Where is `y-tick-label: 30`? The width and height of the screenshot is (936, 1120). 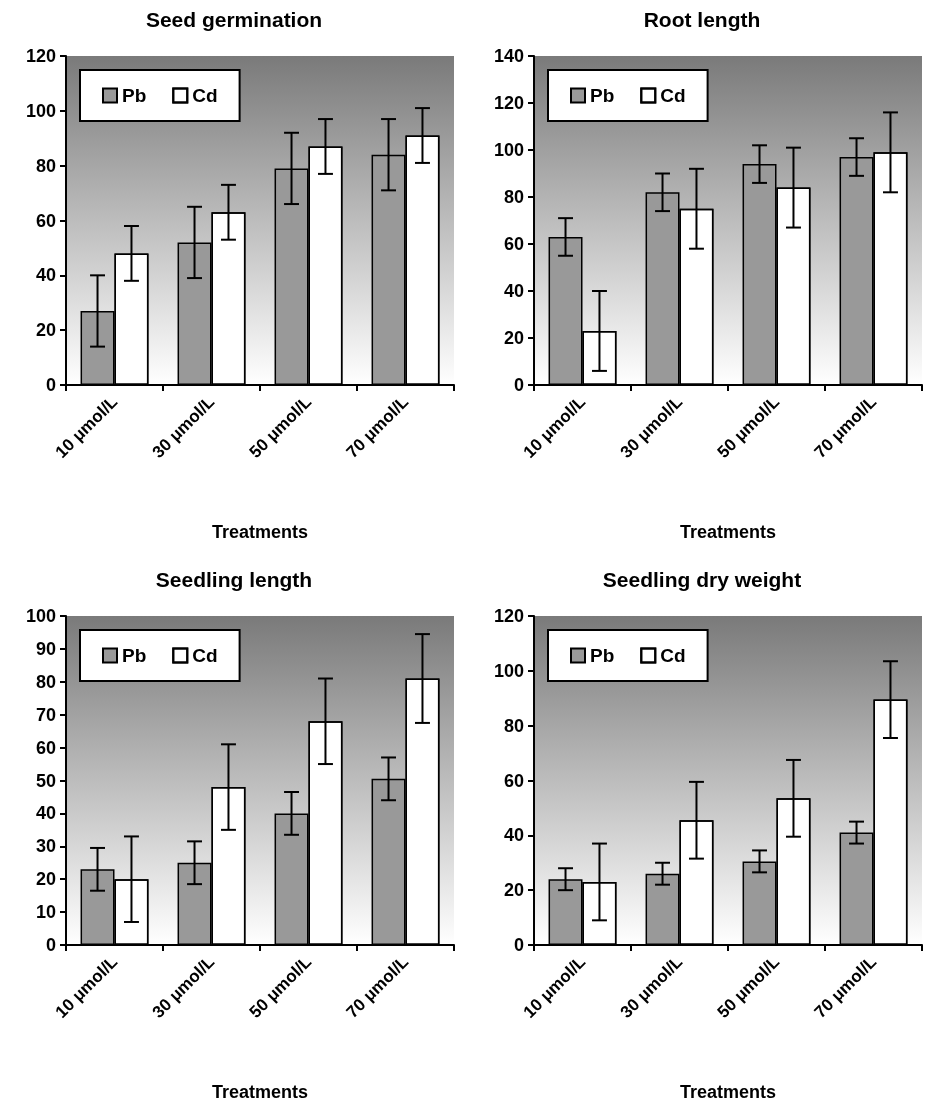
y-tick-label: 30 is located at coordinates (45, 846).